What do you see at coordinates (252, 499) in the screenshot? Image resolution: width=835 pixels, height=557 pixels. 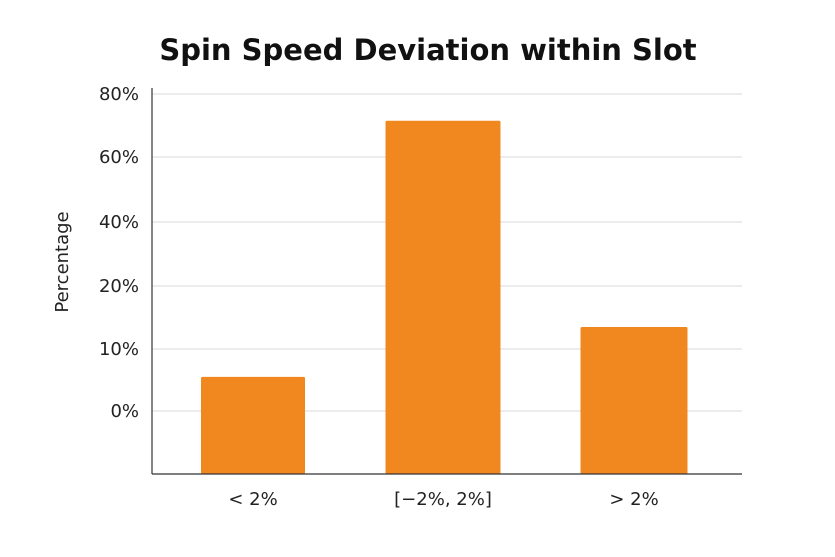 I see `x-tick-label: < 2%` at bounding box center [252, 499].